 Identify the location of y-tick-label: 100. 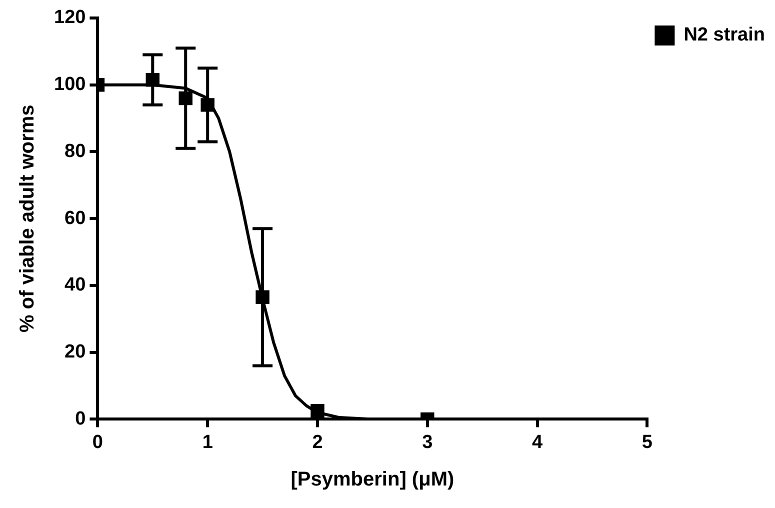
(70, 85).